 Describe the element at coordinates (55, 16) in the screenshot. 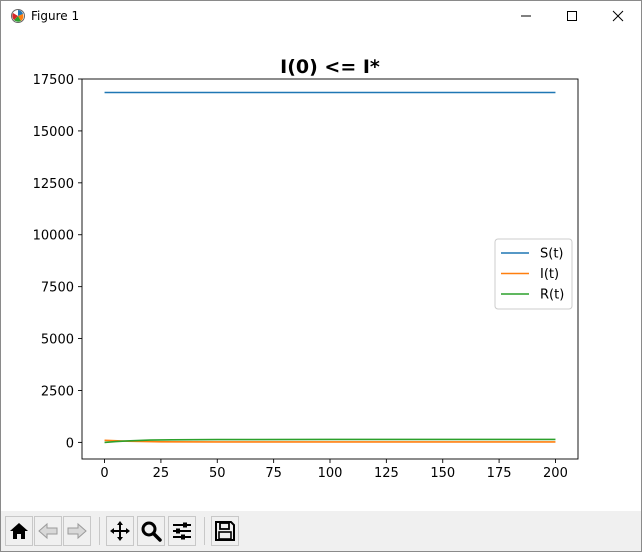

I see `window-title: Figure 1` at that location.